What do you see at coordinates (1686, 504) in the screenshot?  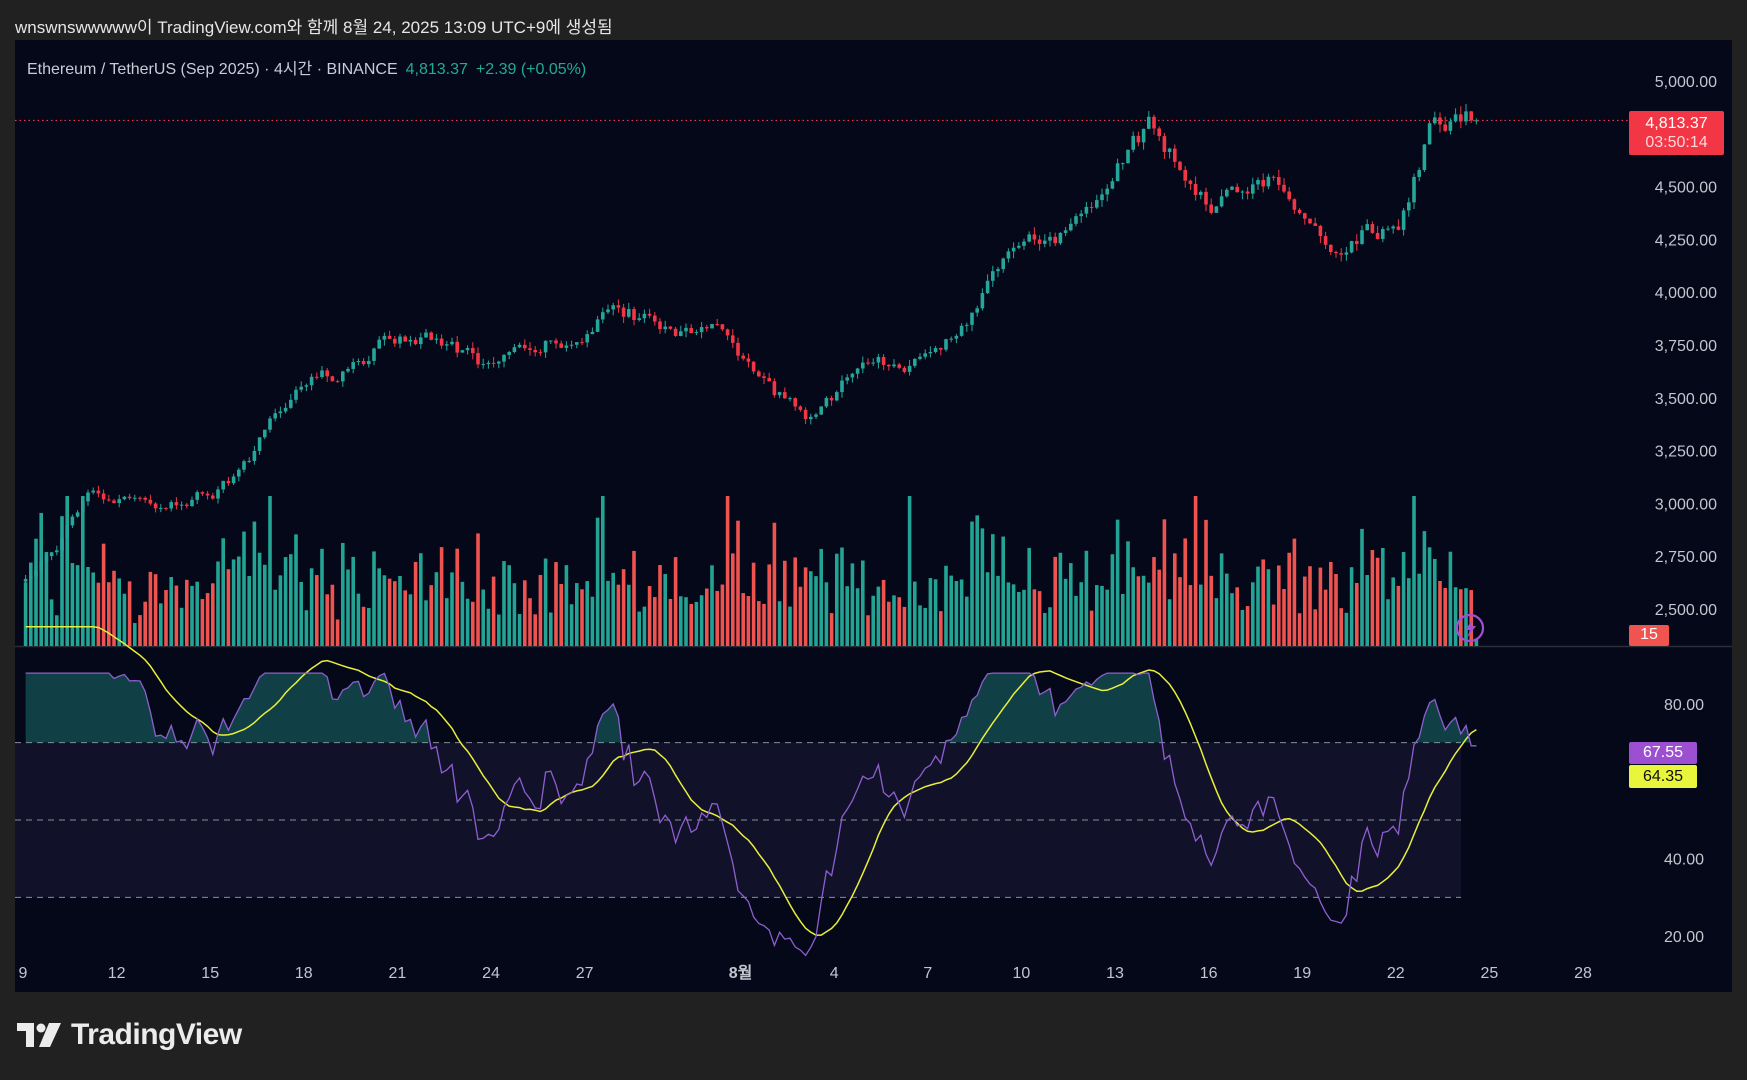 I see `price-tick-label: 3,000.00` at bounding box center [1686, 504].